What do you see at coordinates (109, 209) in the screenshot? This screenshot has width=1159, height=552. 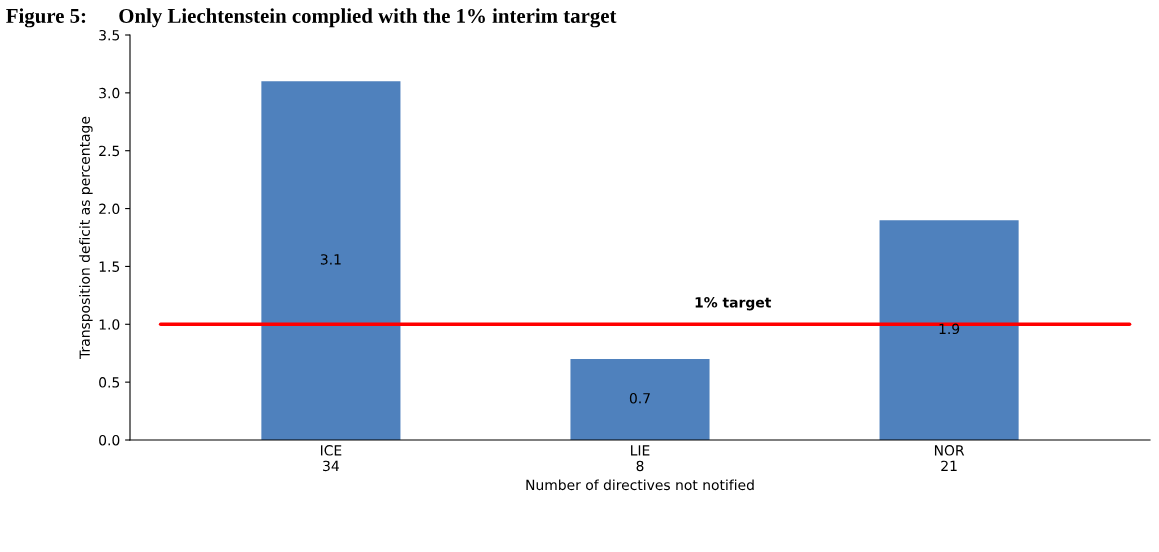 I see `y-tick-label: 2.0` at bounding box center [109, 209].